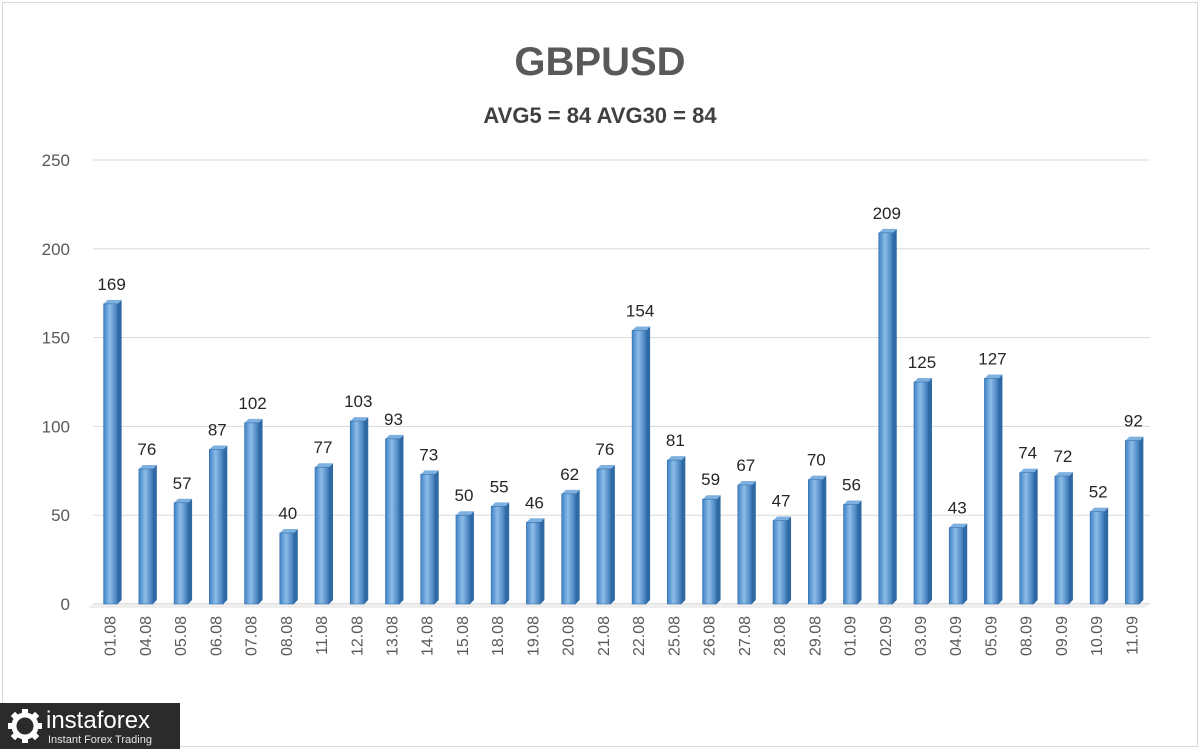 The width and height of the screenshot is (1200, 749). Describe the element at coordinates (534, 502) in the screenshot. I see `data-label: 46` at that location.